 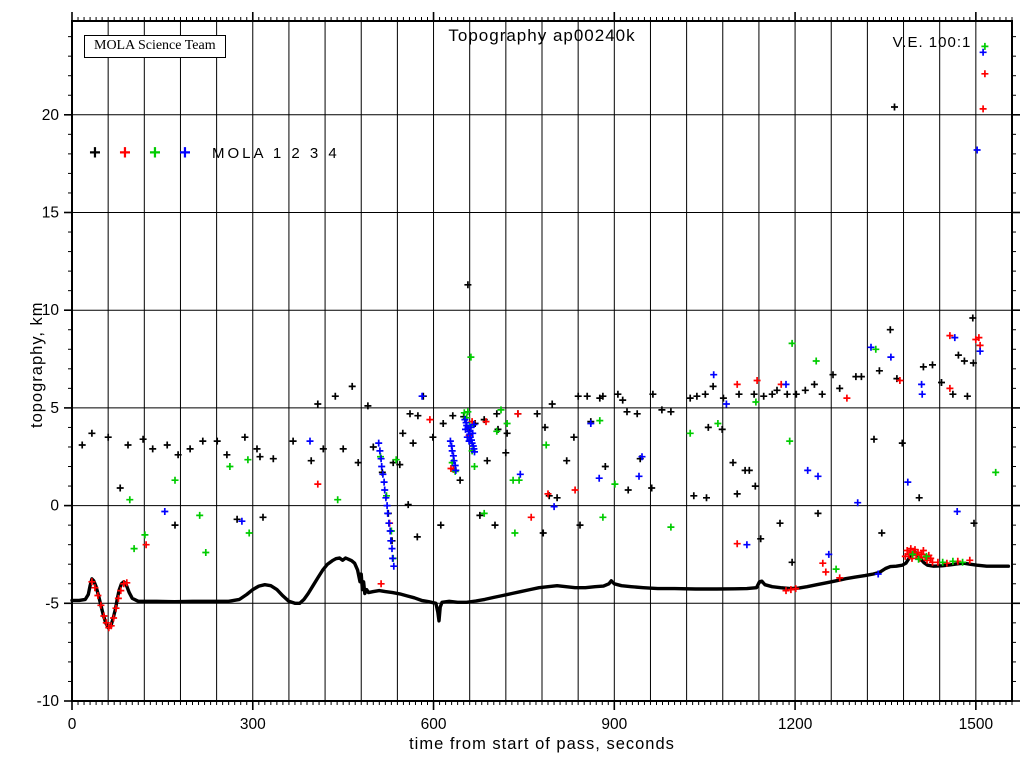 What do you see at coordinates (542, 35) in the screenshot?
I see `plot-title: Topography ap00240k` at bounding box center [542, 35].